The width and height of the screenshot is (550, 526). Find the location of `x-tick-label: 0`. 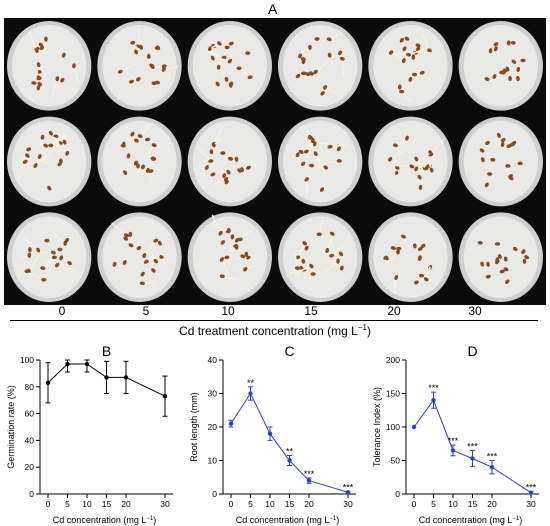

x-tick-label: 0 is located at coordinates (414, 504).